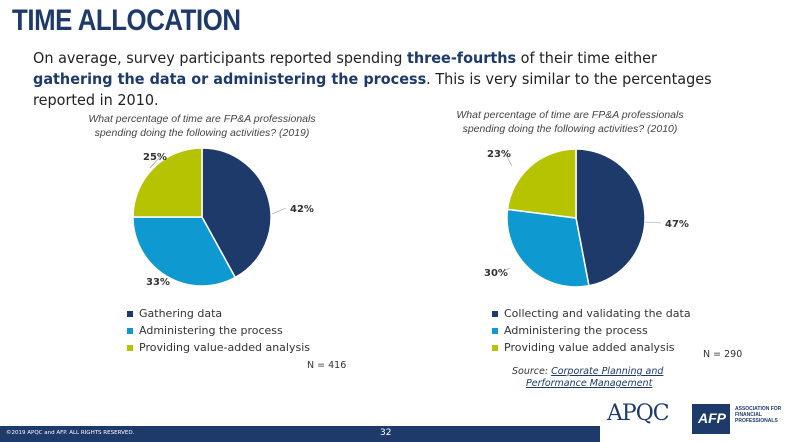  What do you see at coordinates (607, 371) in the screenshot?
I see `source-link-line1: Corporate Planning and` at bounding box center [607, 371].